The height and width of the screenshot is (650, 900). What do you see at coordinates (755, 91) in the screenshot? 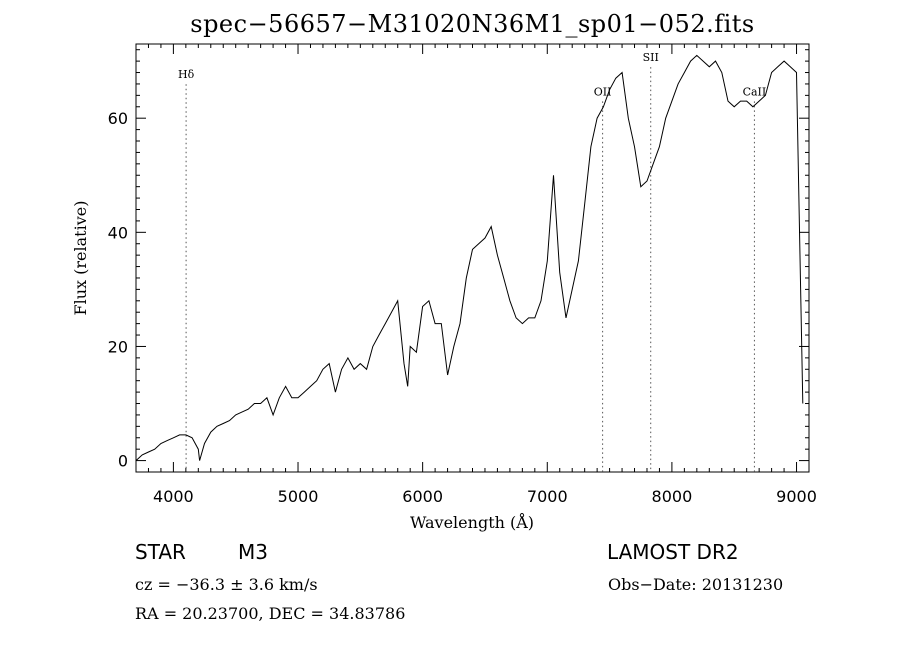
I see `line-marker-label: CaII` at bounding box center [755, 91].